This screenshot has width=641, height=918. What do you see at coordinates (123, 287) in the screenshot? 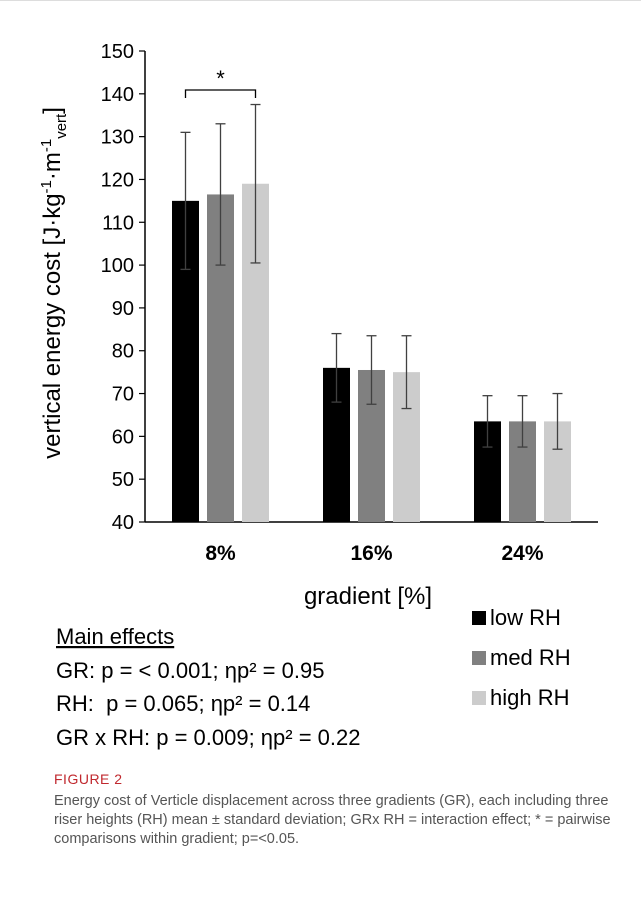
I see `y-axis: 40 50 60 70 80 90 100 110 120 130 140 150` at bounding box center [123, 287].